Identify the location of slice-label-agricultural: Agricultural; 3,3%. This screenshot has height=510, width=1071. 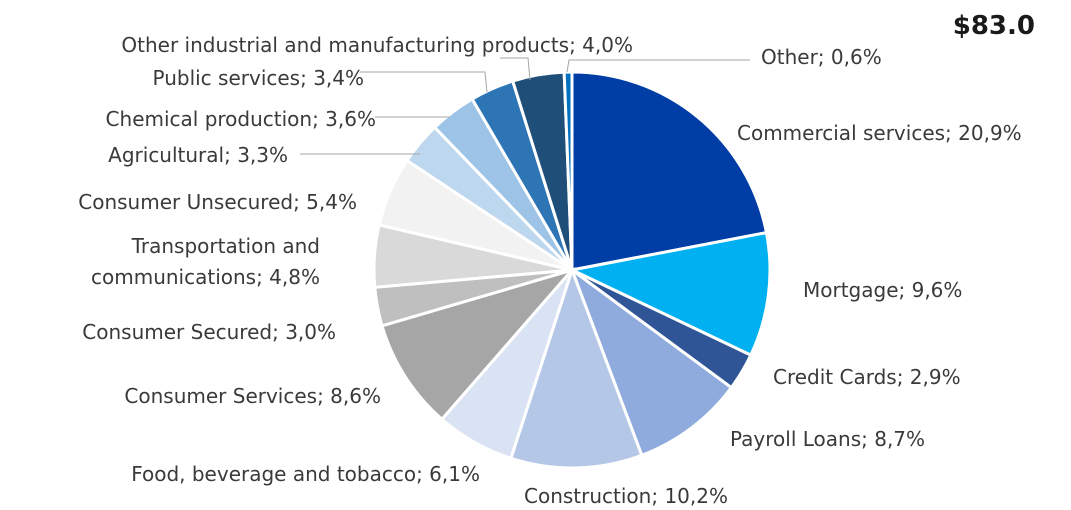
(198, 155).